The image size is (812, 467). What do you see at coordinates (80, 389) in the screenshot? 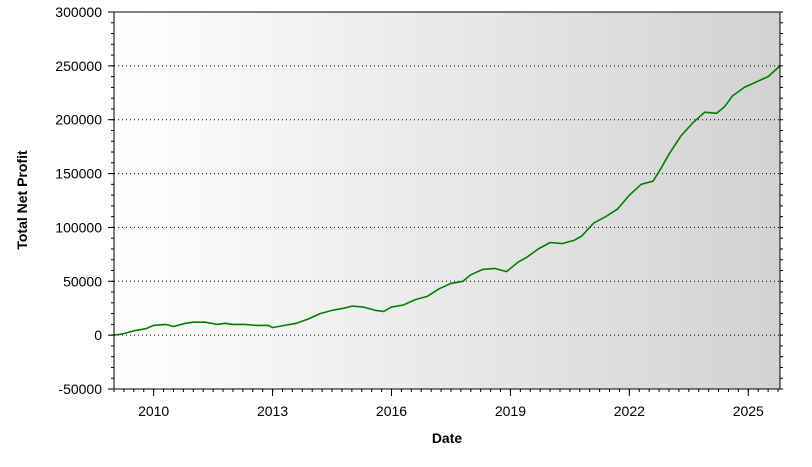
I see `y-tick-label: -50000` at bounding box center [80, 389].